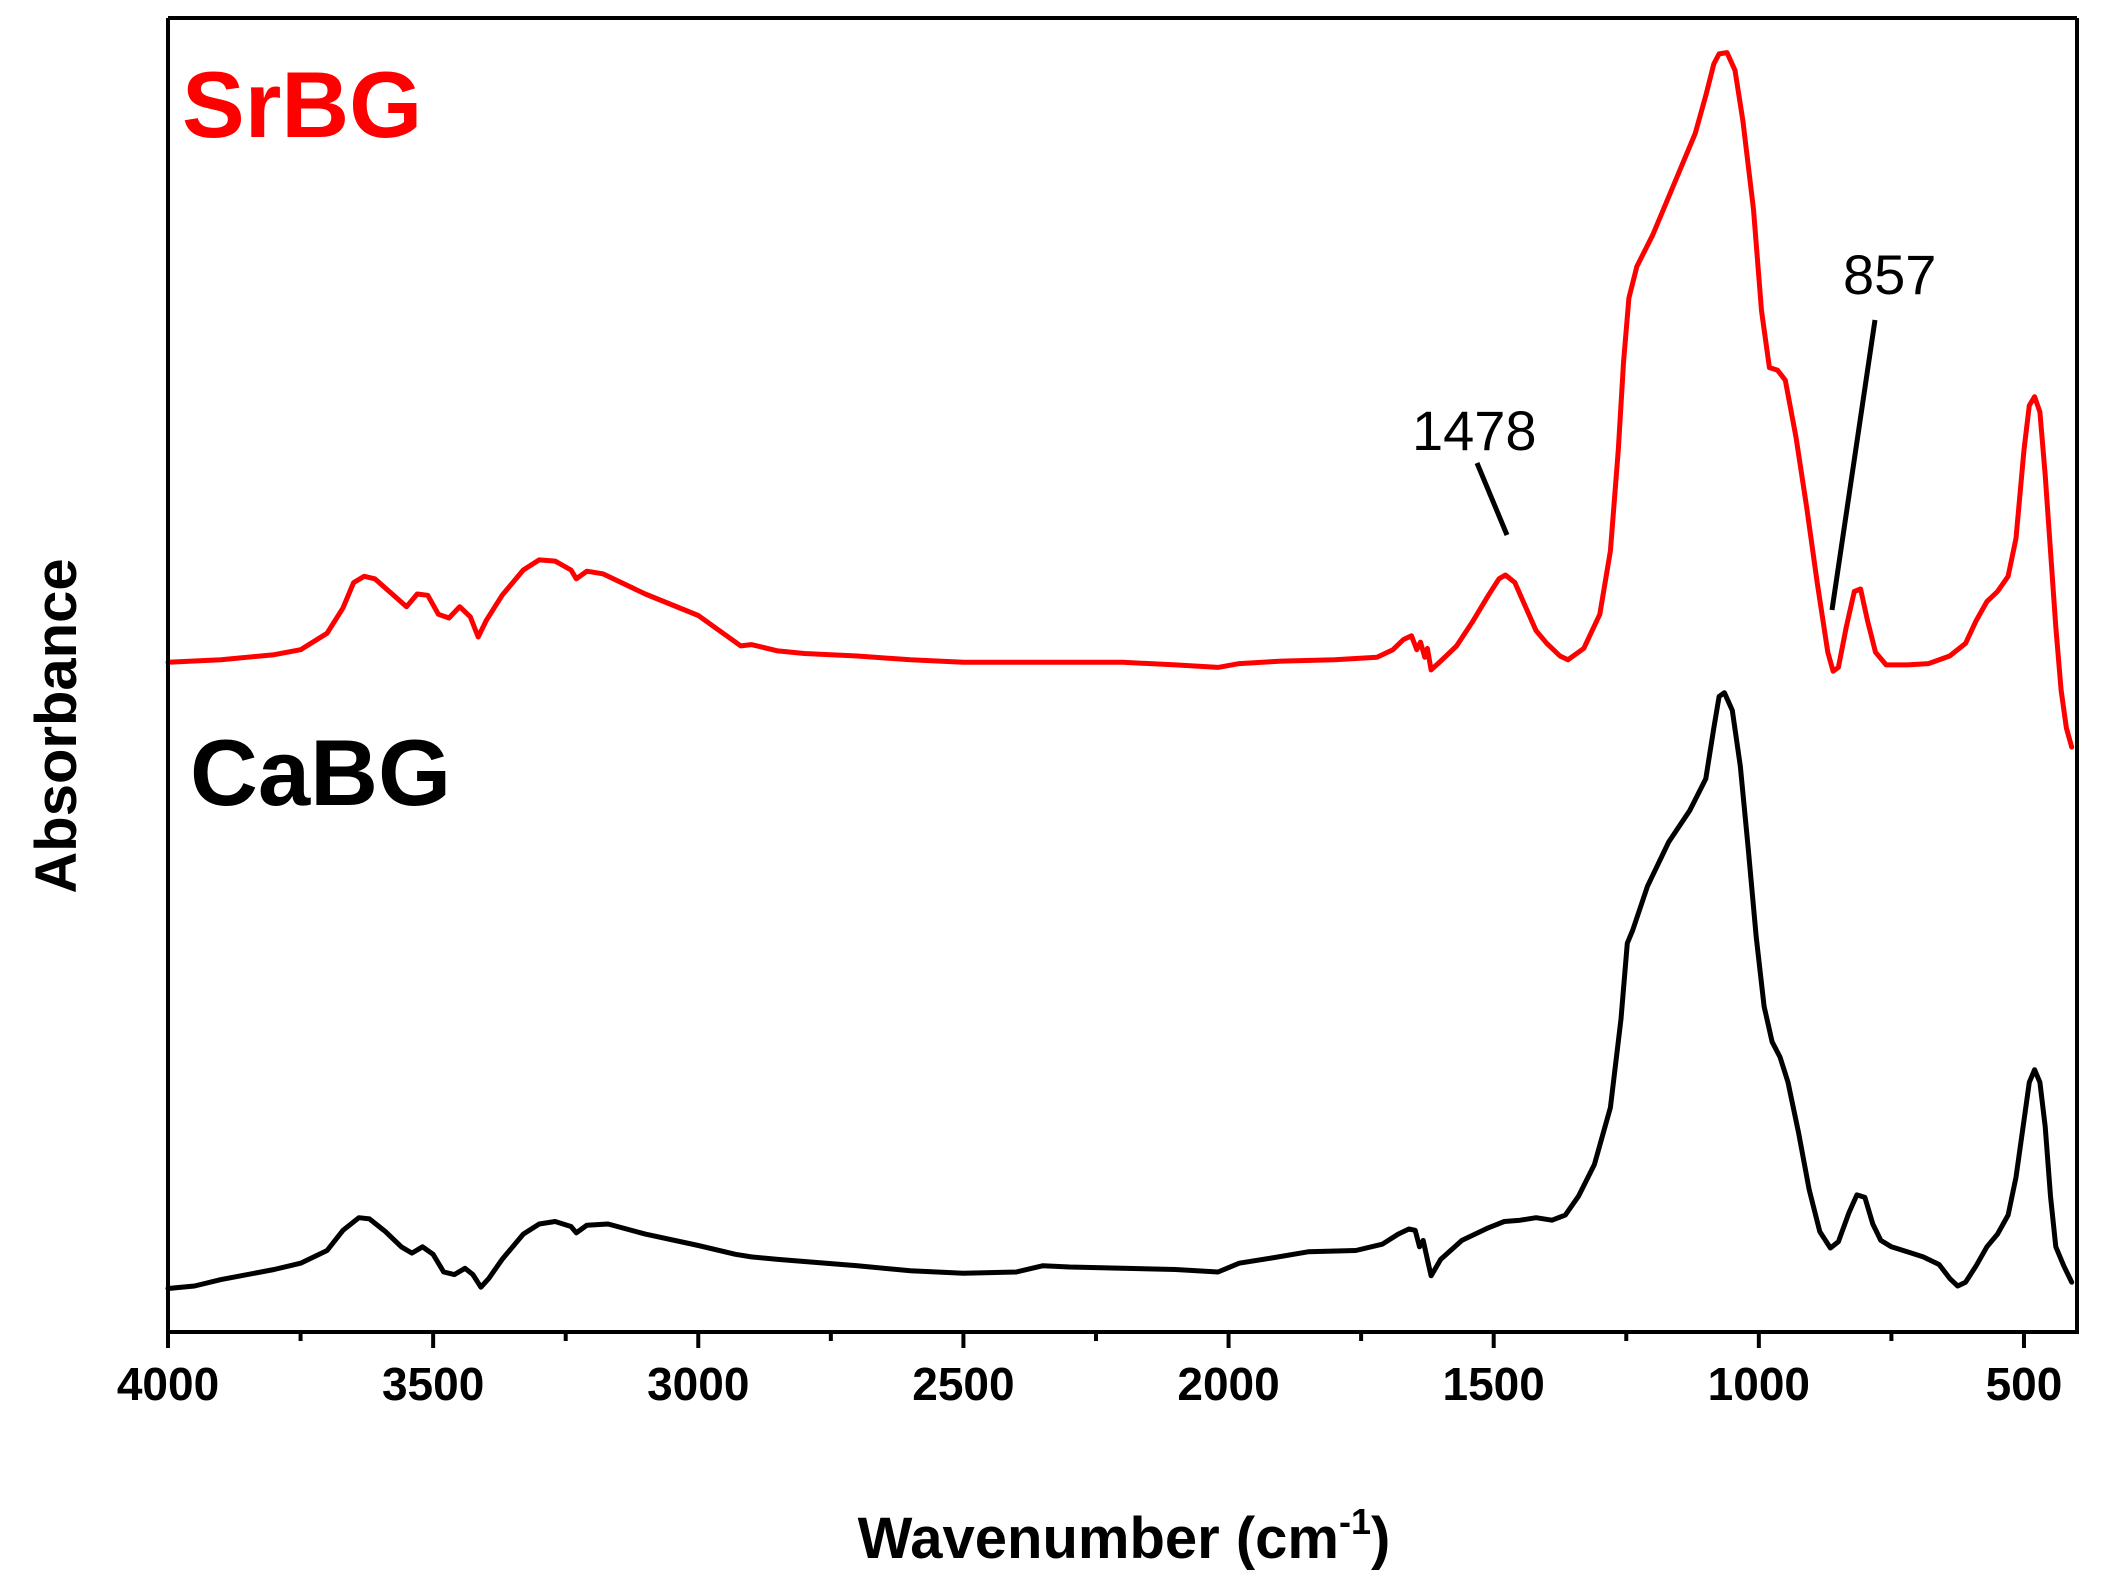 Image resolution: width=2107 pixels, height=1586 pixels. I want to click on annotation-857: 857, so click(1889, 274).